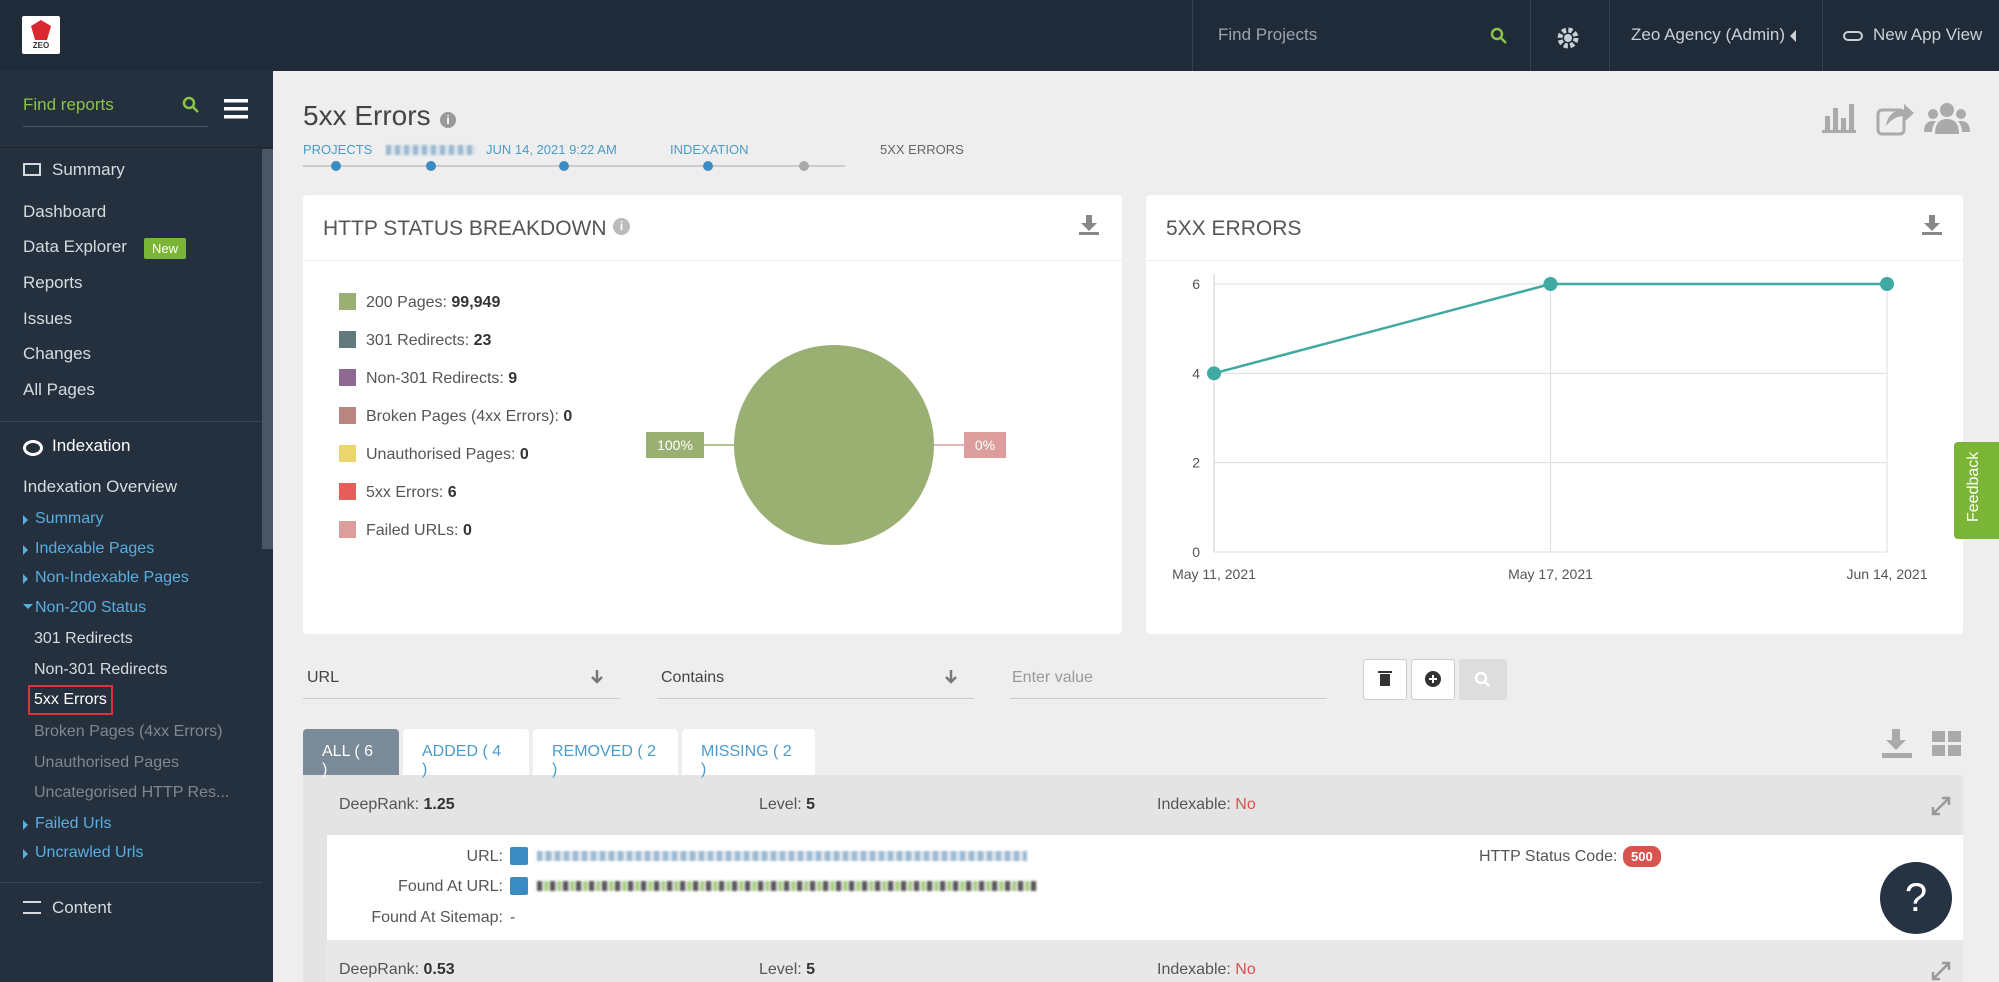 The width and height of the screenshot is (1999, 982). What do you see at coordinates (91, 607) in the screenshot?
I see `nav-item: Non-200 Status` at bounding box center [91, 607].